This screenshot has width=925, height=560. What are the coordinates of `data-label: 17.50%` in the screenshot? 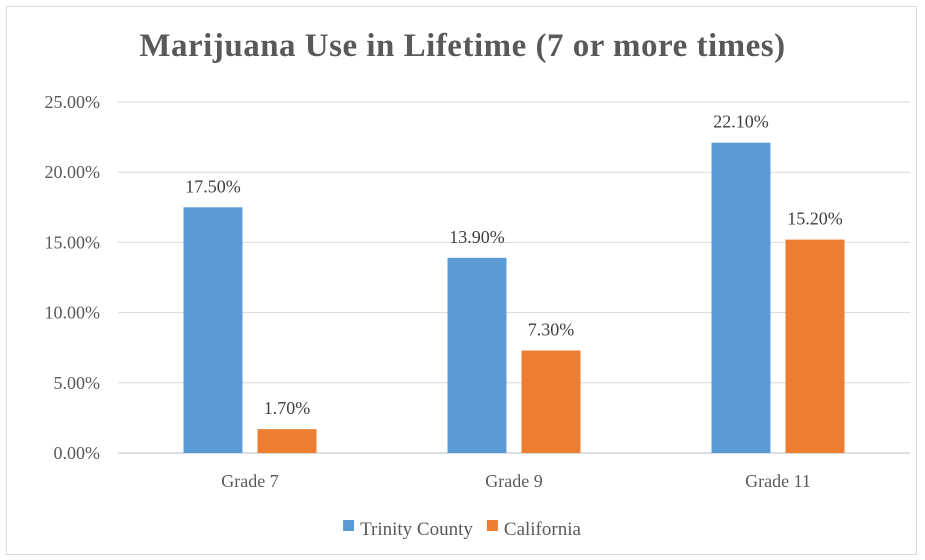 It's located at (213, 186).